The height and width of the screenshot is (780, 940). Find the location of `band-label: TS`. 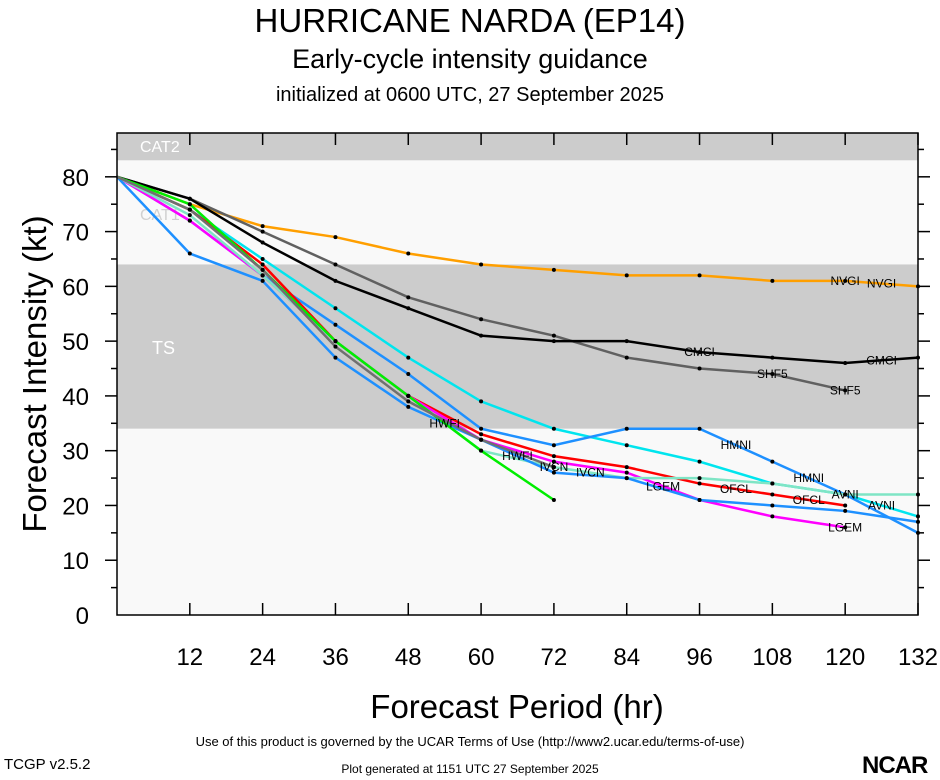

band-label: TS is located at coordinates (163, 348).